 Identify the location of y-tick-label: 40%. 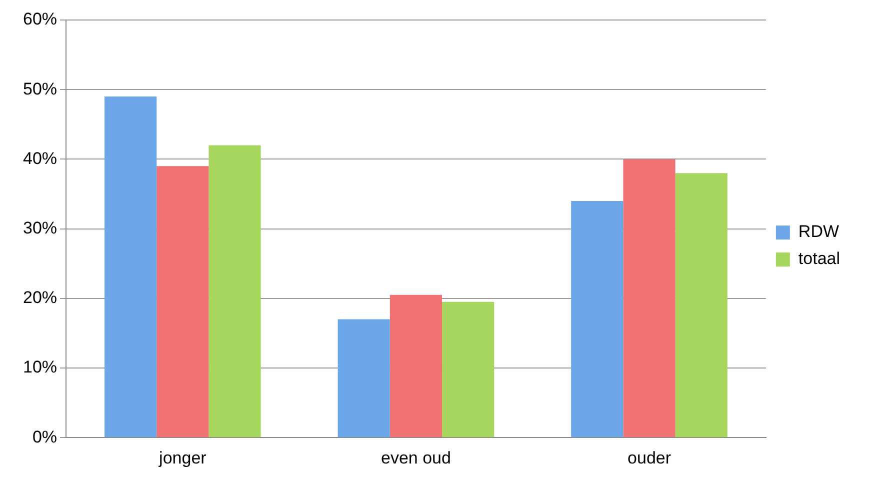
(40, 158).